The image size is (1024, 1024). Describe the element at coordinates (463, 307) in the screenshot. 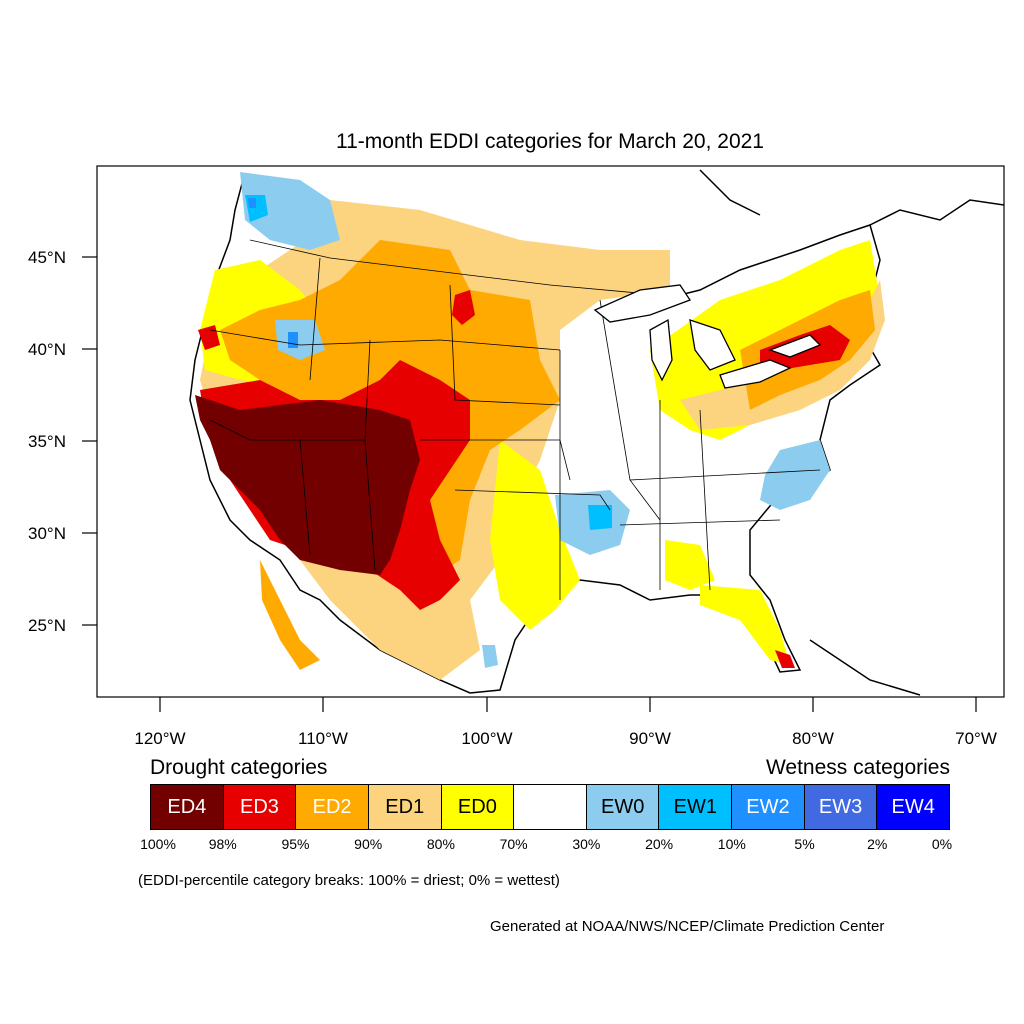

I see `region-ed3-dakota` at that location.